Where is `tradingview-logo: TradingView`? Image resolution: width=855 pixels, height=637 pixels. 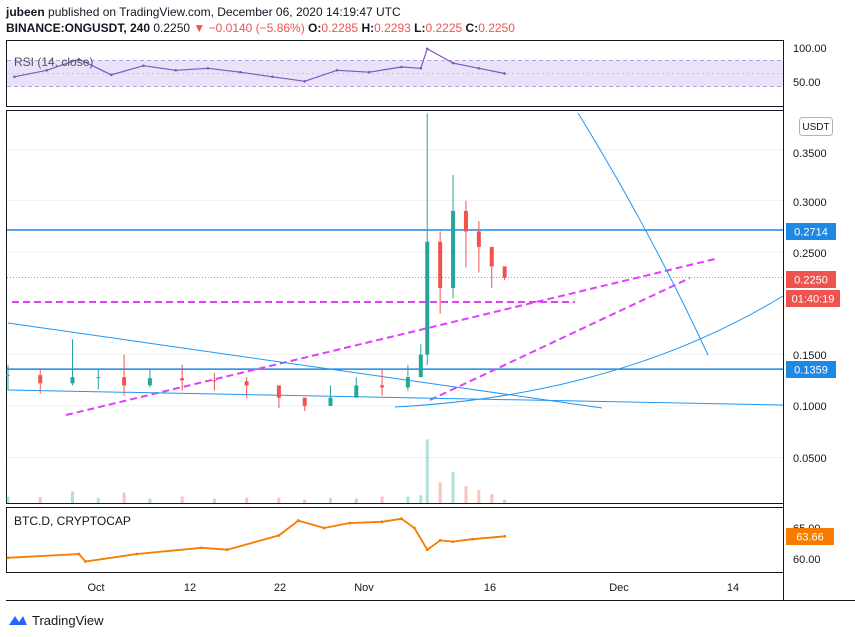
tradingview-logo: TradingView is located at coordinates (56, 620).